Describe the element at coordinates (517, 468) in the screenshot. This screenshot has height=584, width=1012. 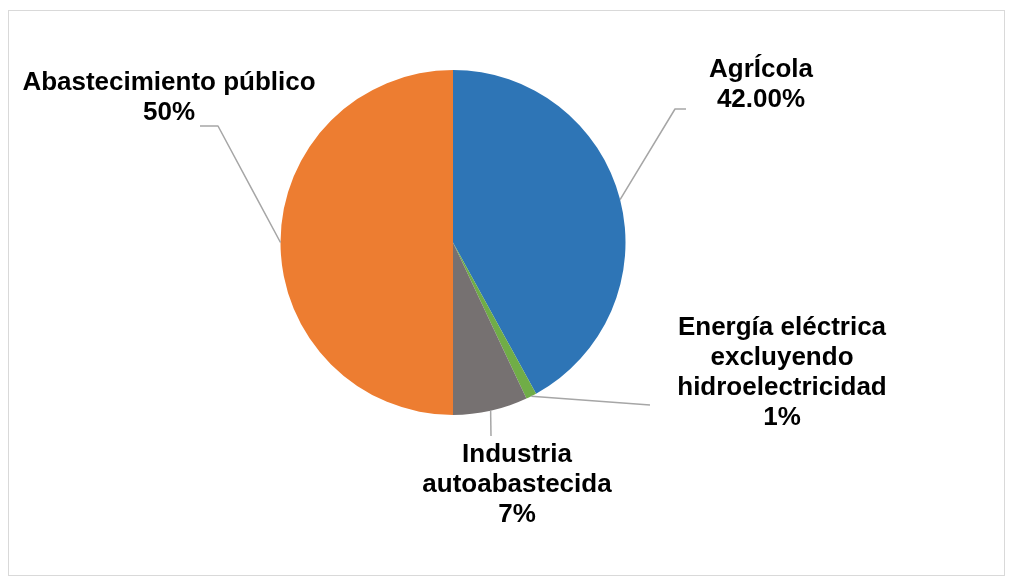
I see `slice-label: Industria autoabastecida` at that location.